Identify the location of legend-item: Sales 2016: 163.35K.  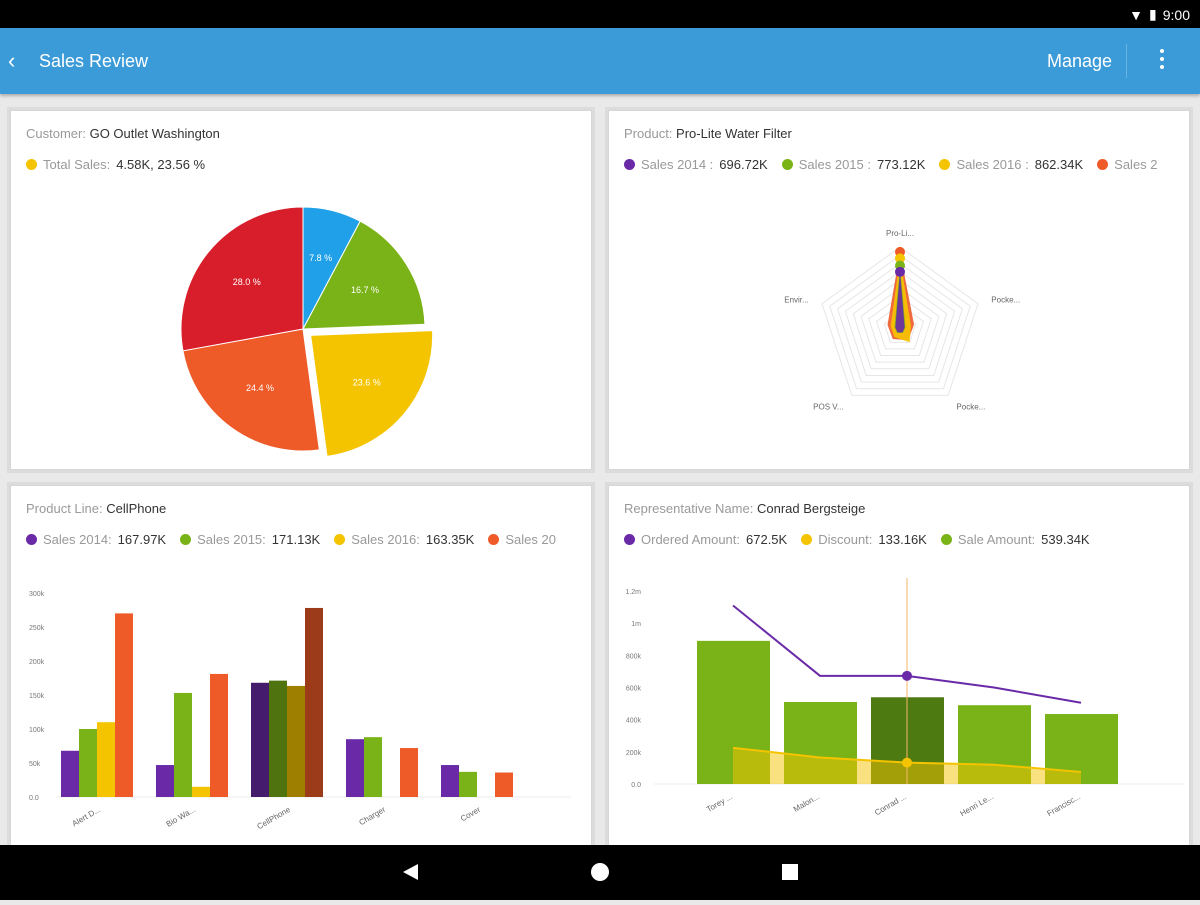
(404, 539).